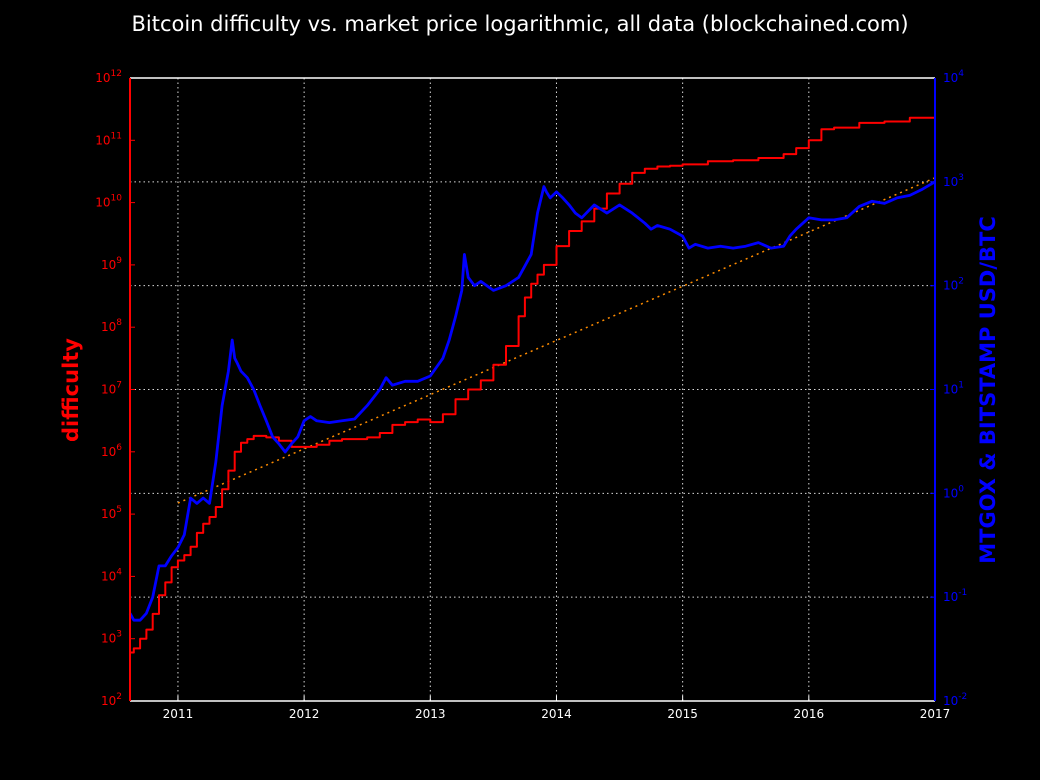 The height and width of the screenshot is (780, 1040). What do you see at coordinates (809, 714) in the screenshot?
I see `x-tick-label: 2016` at bounding box center [809, 714].